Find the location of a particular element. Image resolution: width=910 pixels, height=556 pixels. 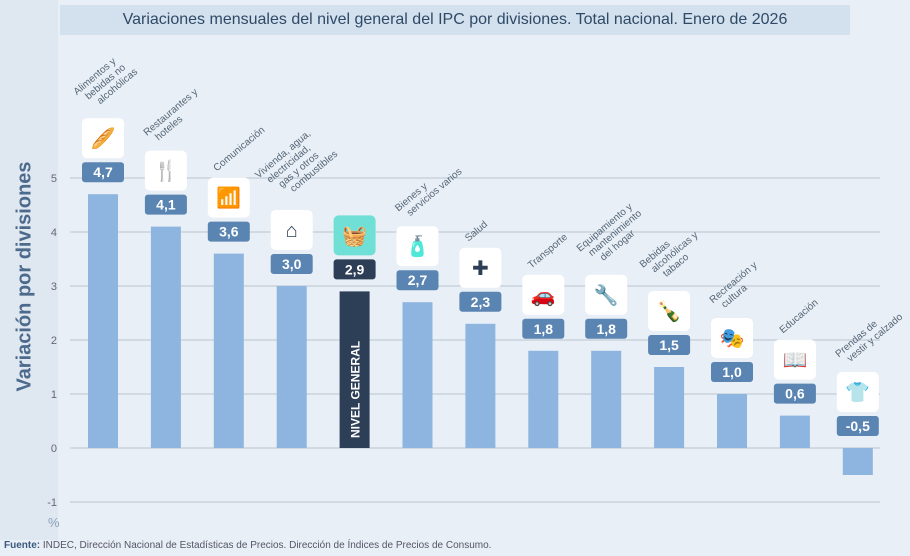

bottle-smoke-icon: 🍾 is located at coordinates (669, 311).